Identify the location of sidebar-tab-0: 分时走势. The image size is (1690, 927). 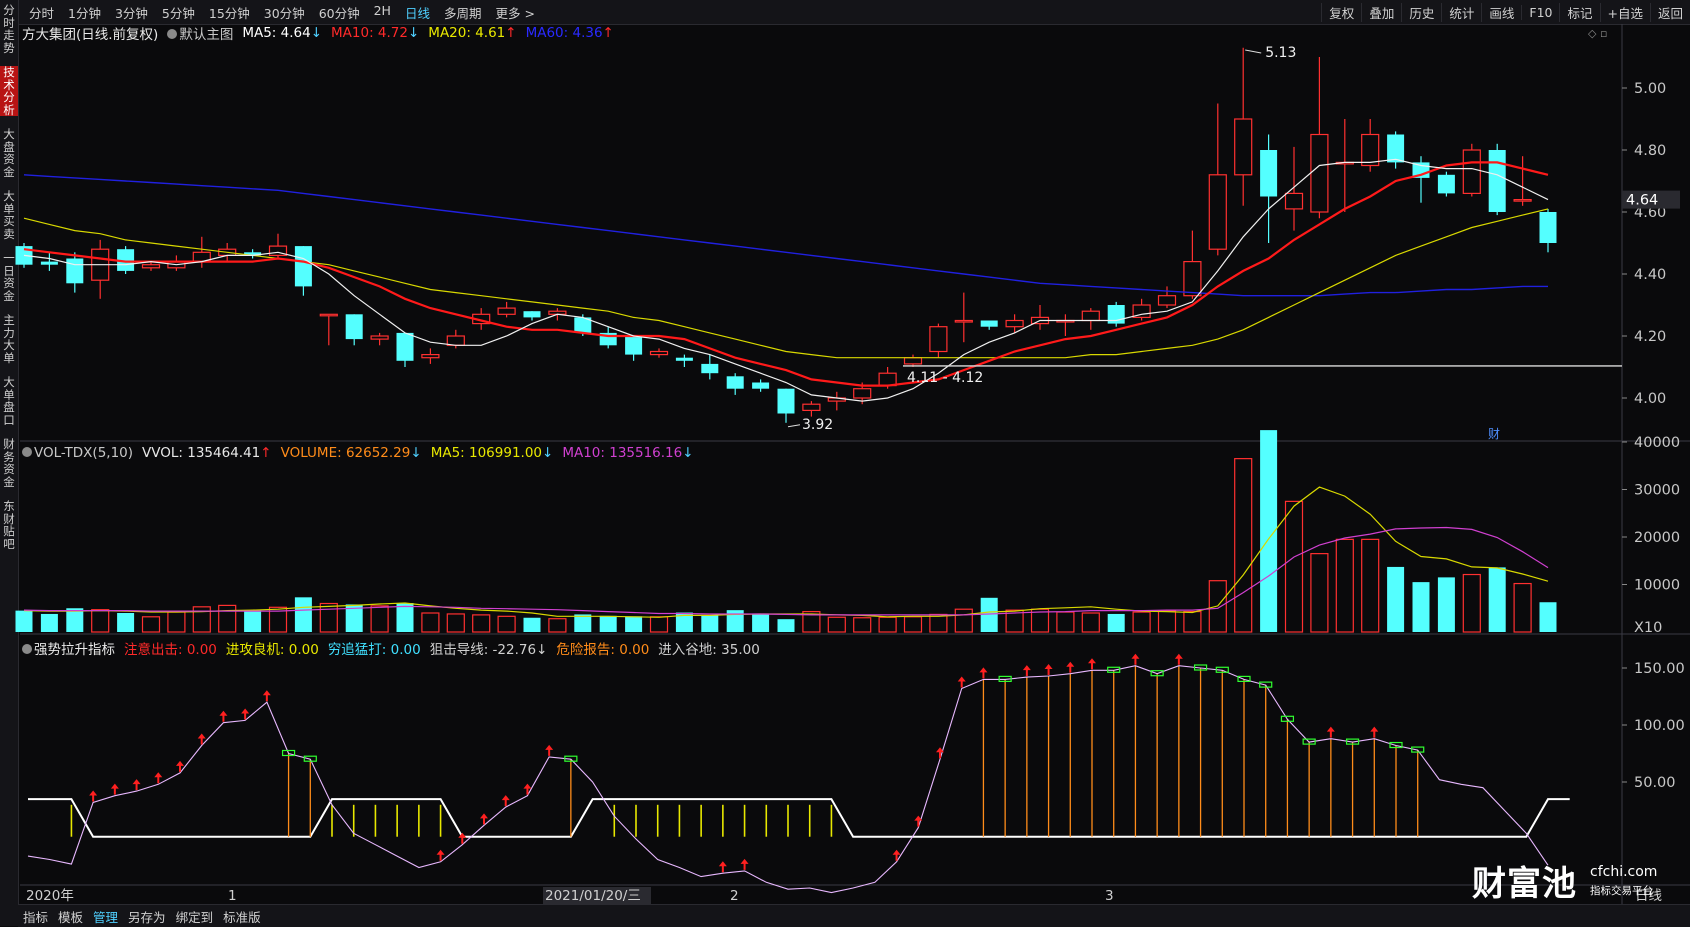
(9, 29).